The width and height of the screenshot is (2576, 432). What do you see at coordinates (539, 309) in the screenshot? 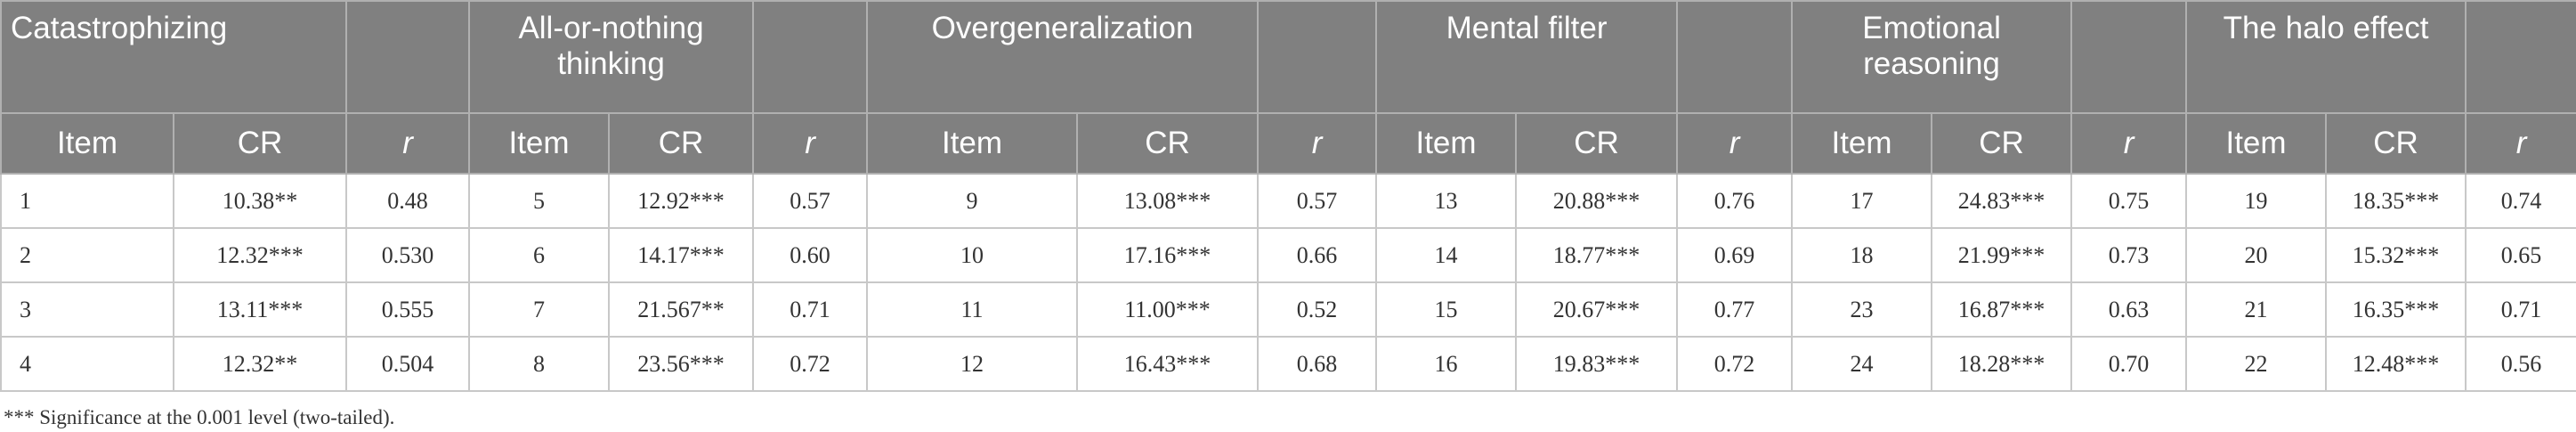
I see `cell: 7` at bounding box center [539, 309].